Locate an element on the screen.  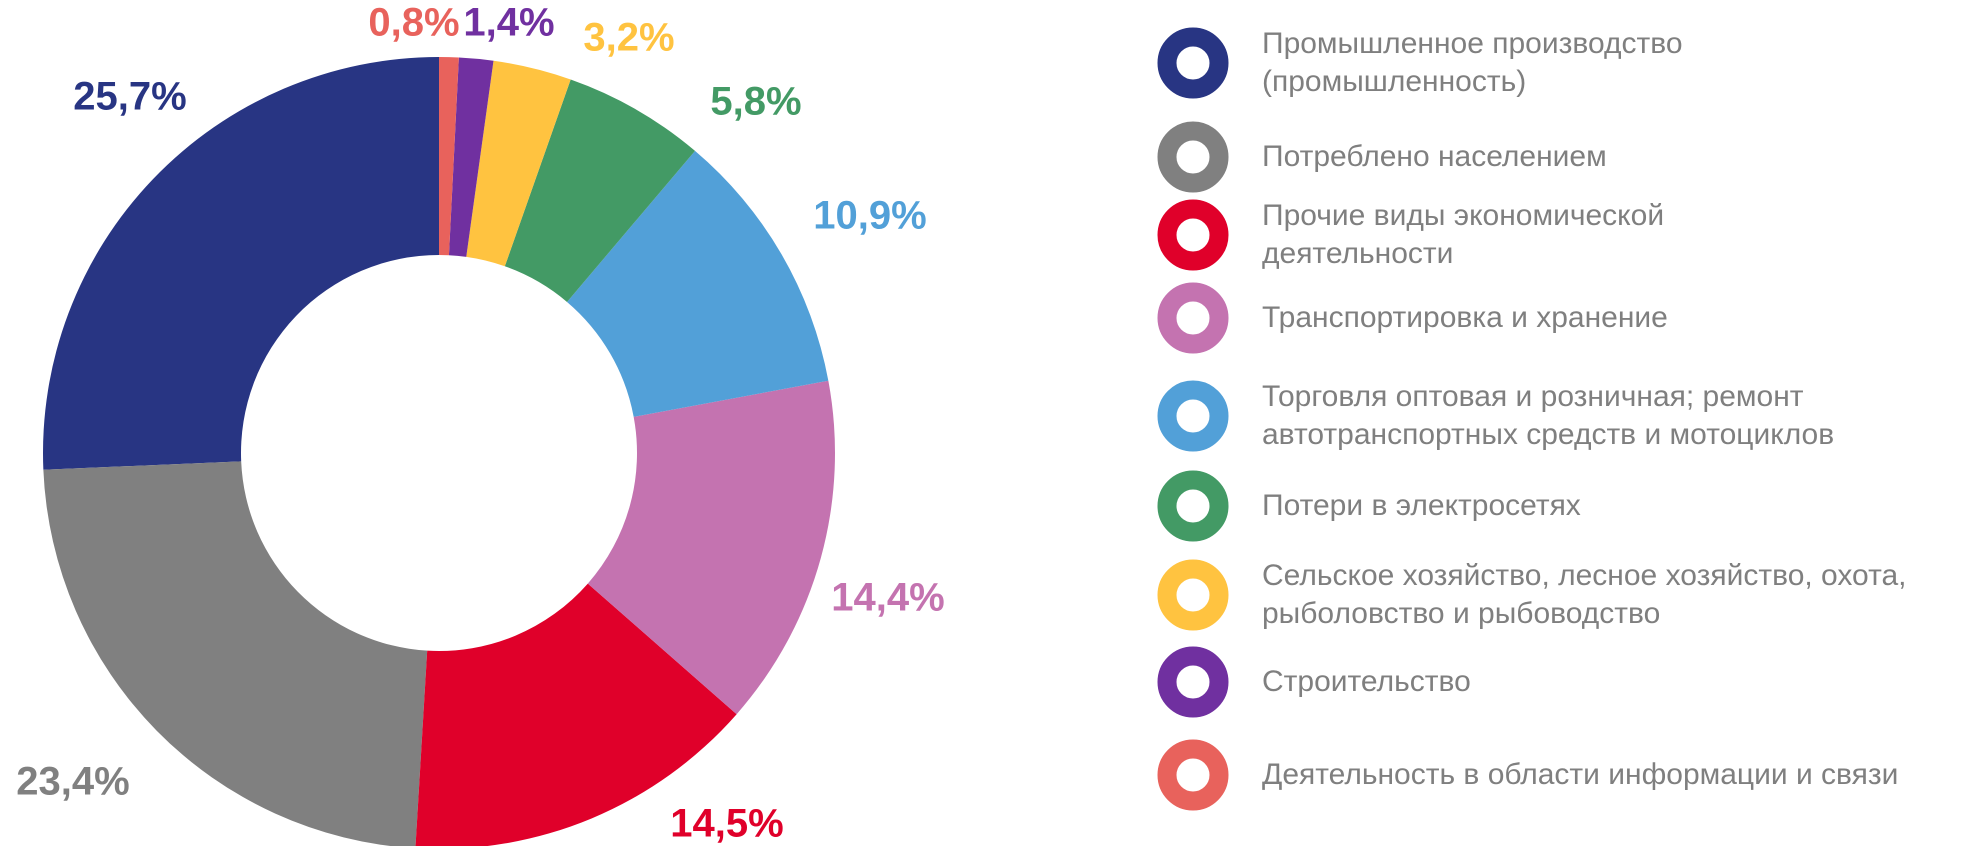
value-label: 5,8% is located at coordinates (755, 102).